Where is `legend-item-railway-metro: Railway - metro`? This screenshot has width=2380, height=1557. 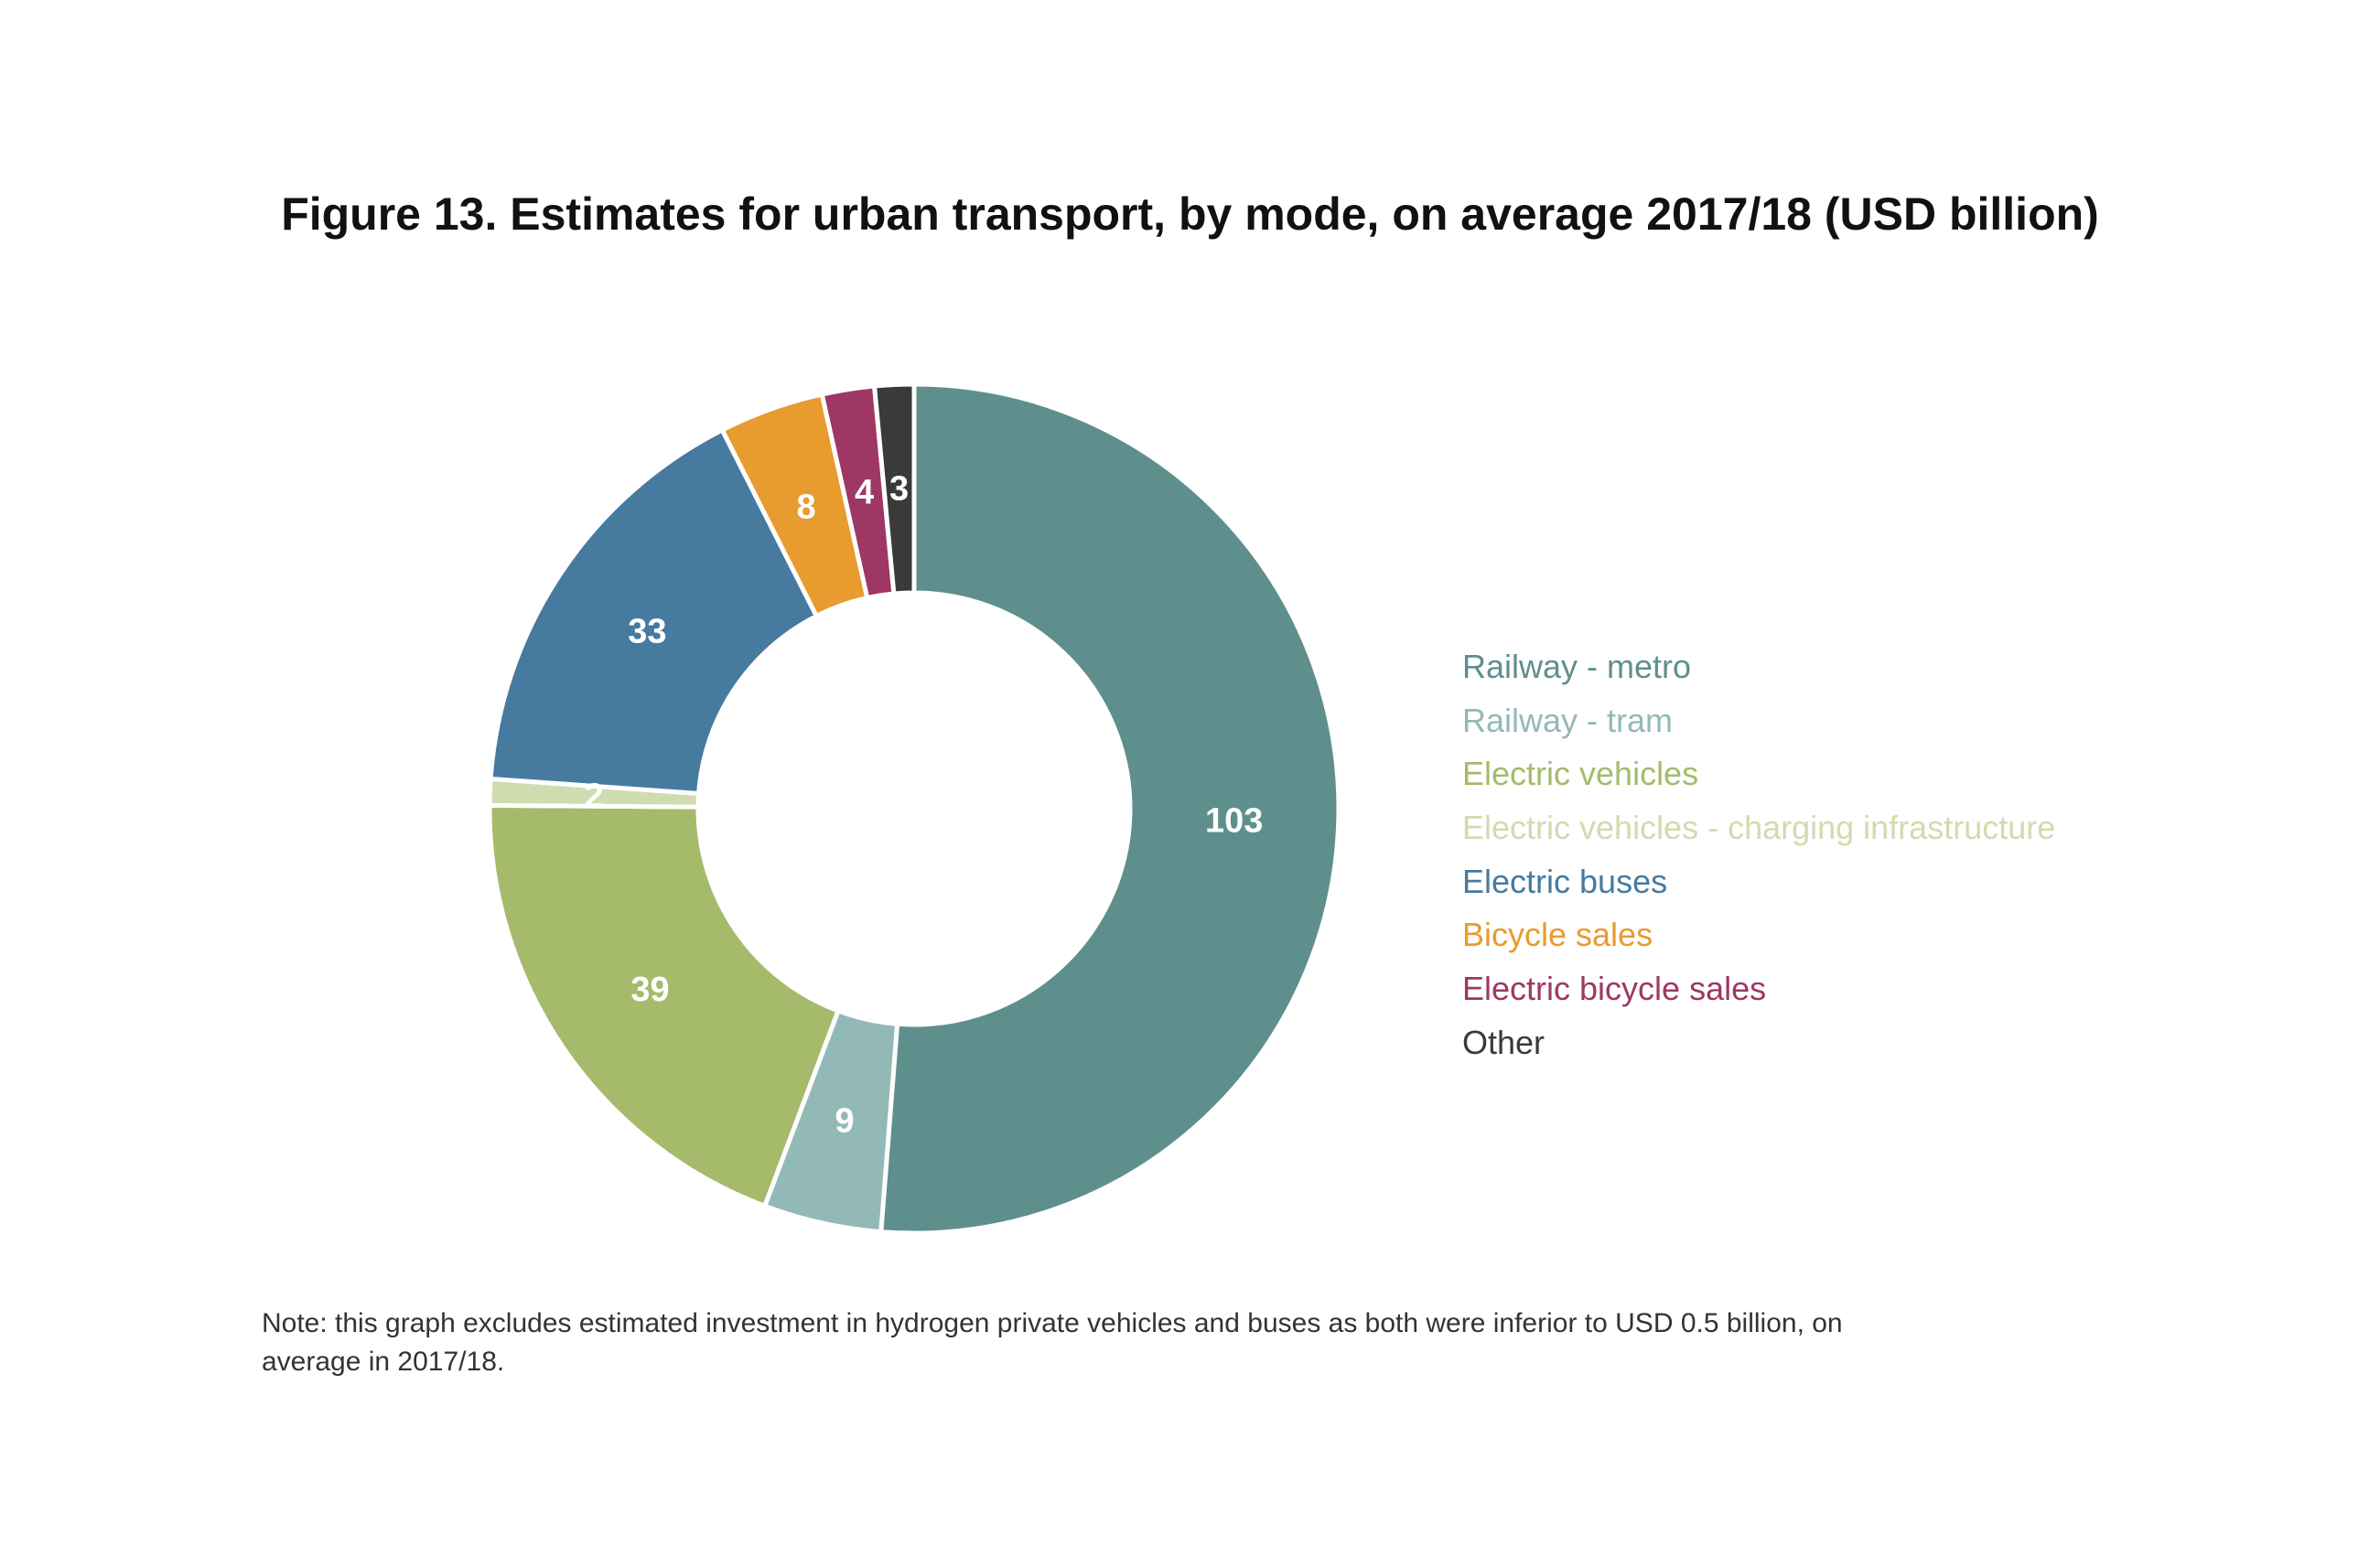 legend-item-railway-metro: Railway - metro is located at coordinates (1577, 666).